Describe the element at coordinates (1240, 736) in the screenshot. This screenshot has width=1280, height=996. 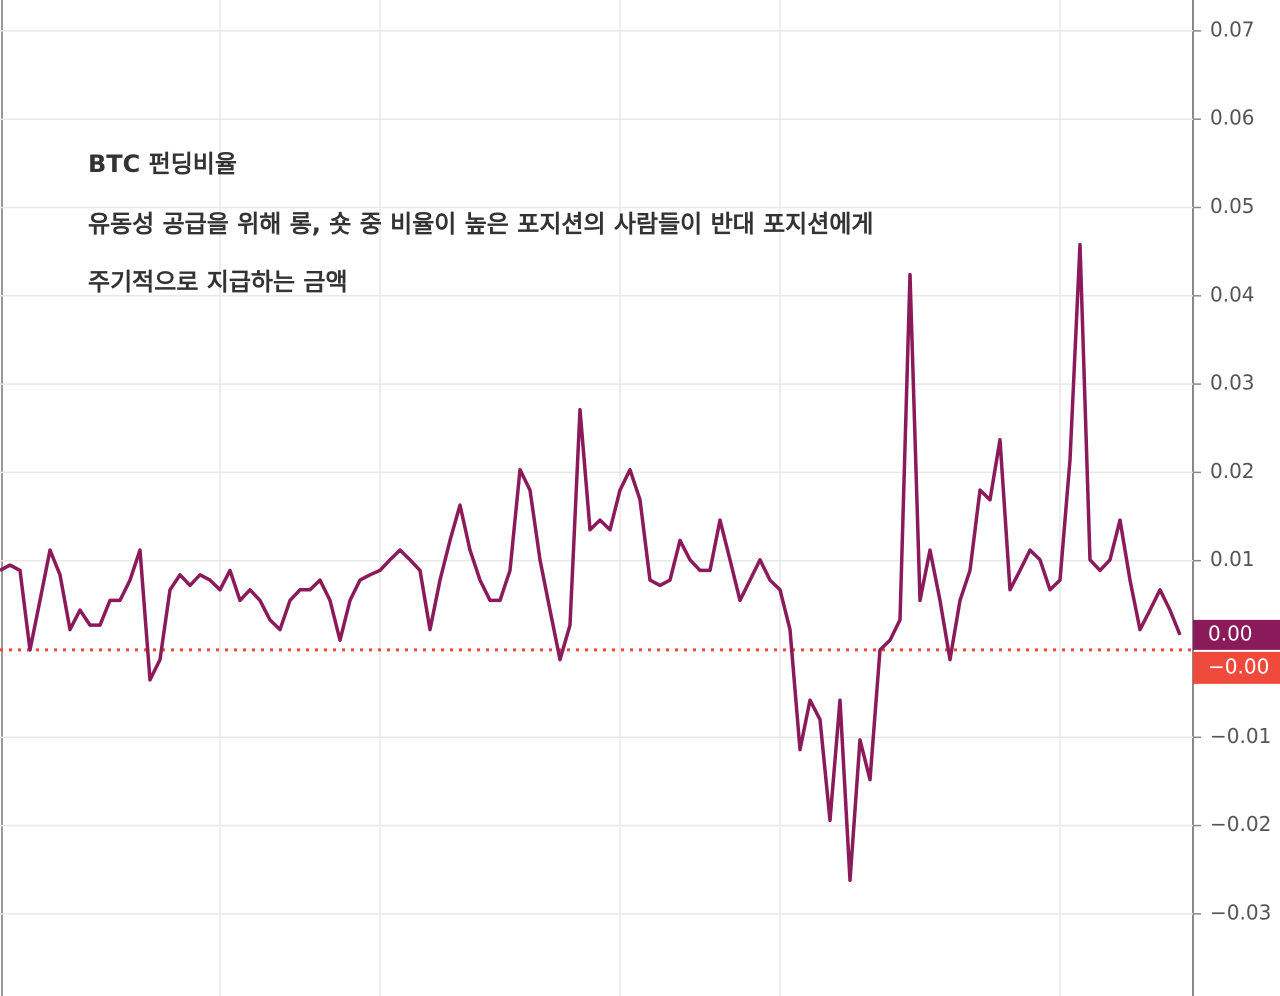
I see `y-tick-label: −0.01` at that location.